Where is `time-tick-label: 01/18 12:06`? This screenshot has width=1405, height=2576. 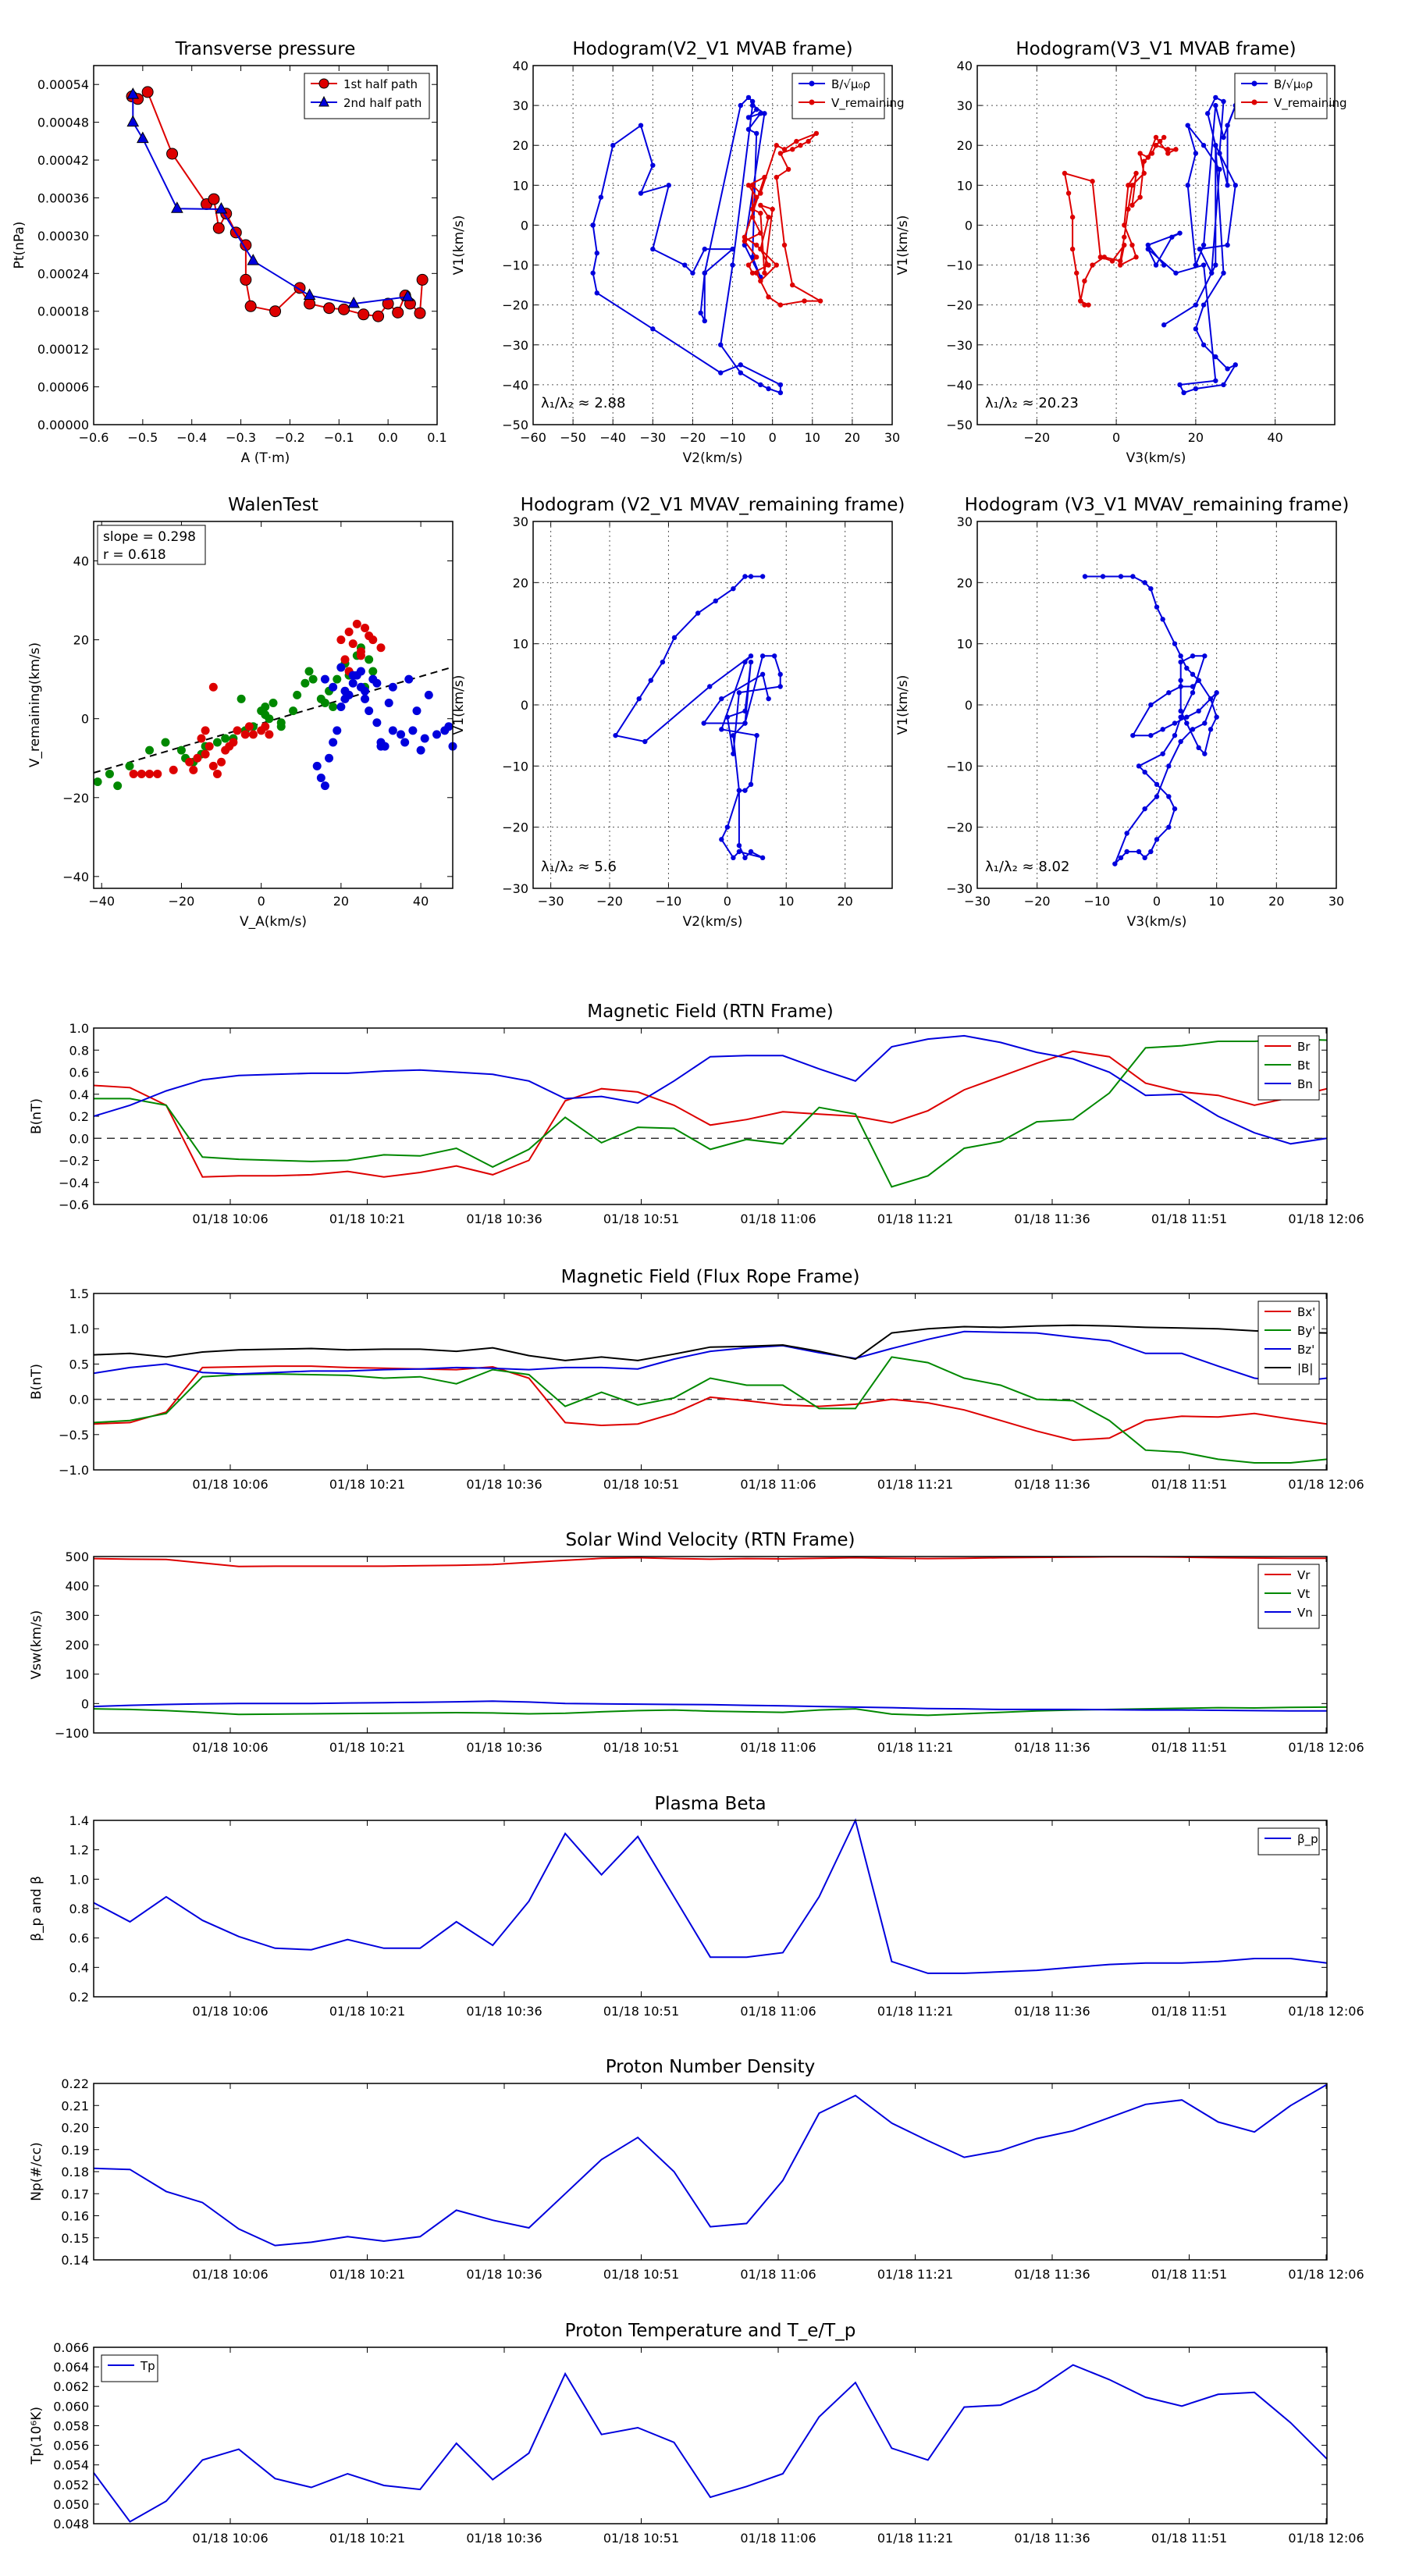
time-tick-label: 01/18 12:06 is located at coordinates (1326, 2274).